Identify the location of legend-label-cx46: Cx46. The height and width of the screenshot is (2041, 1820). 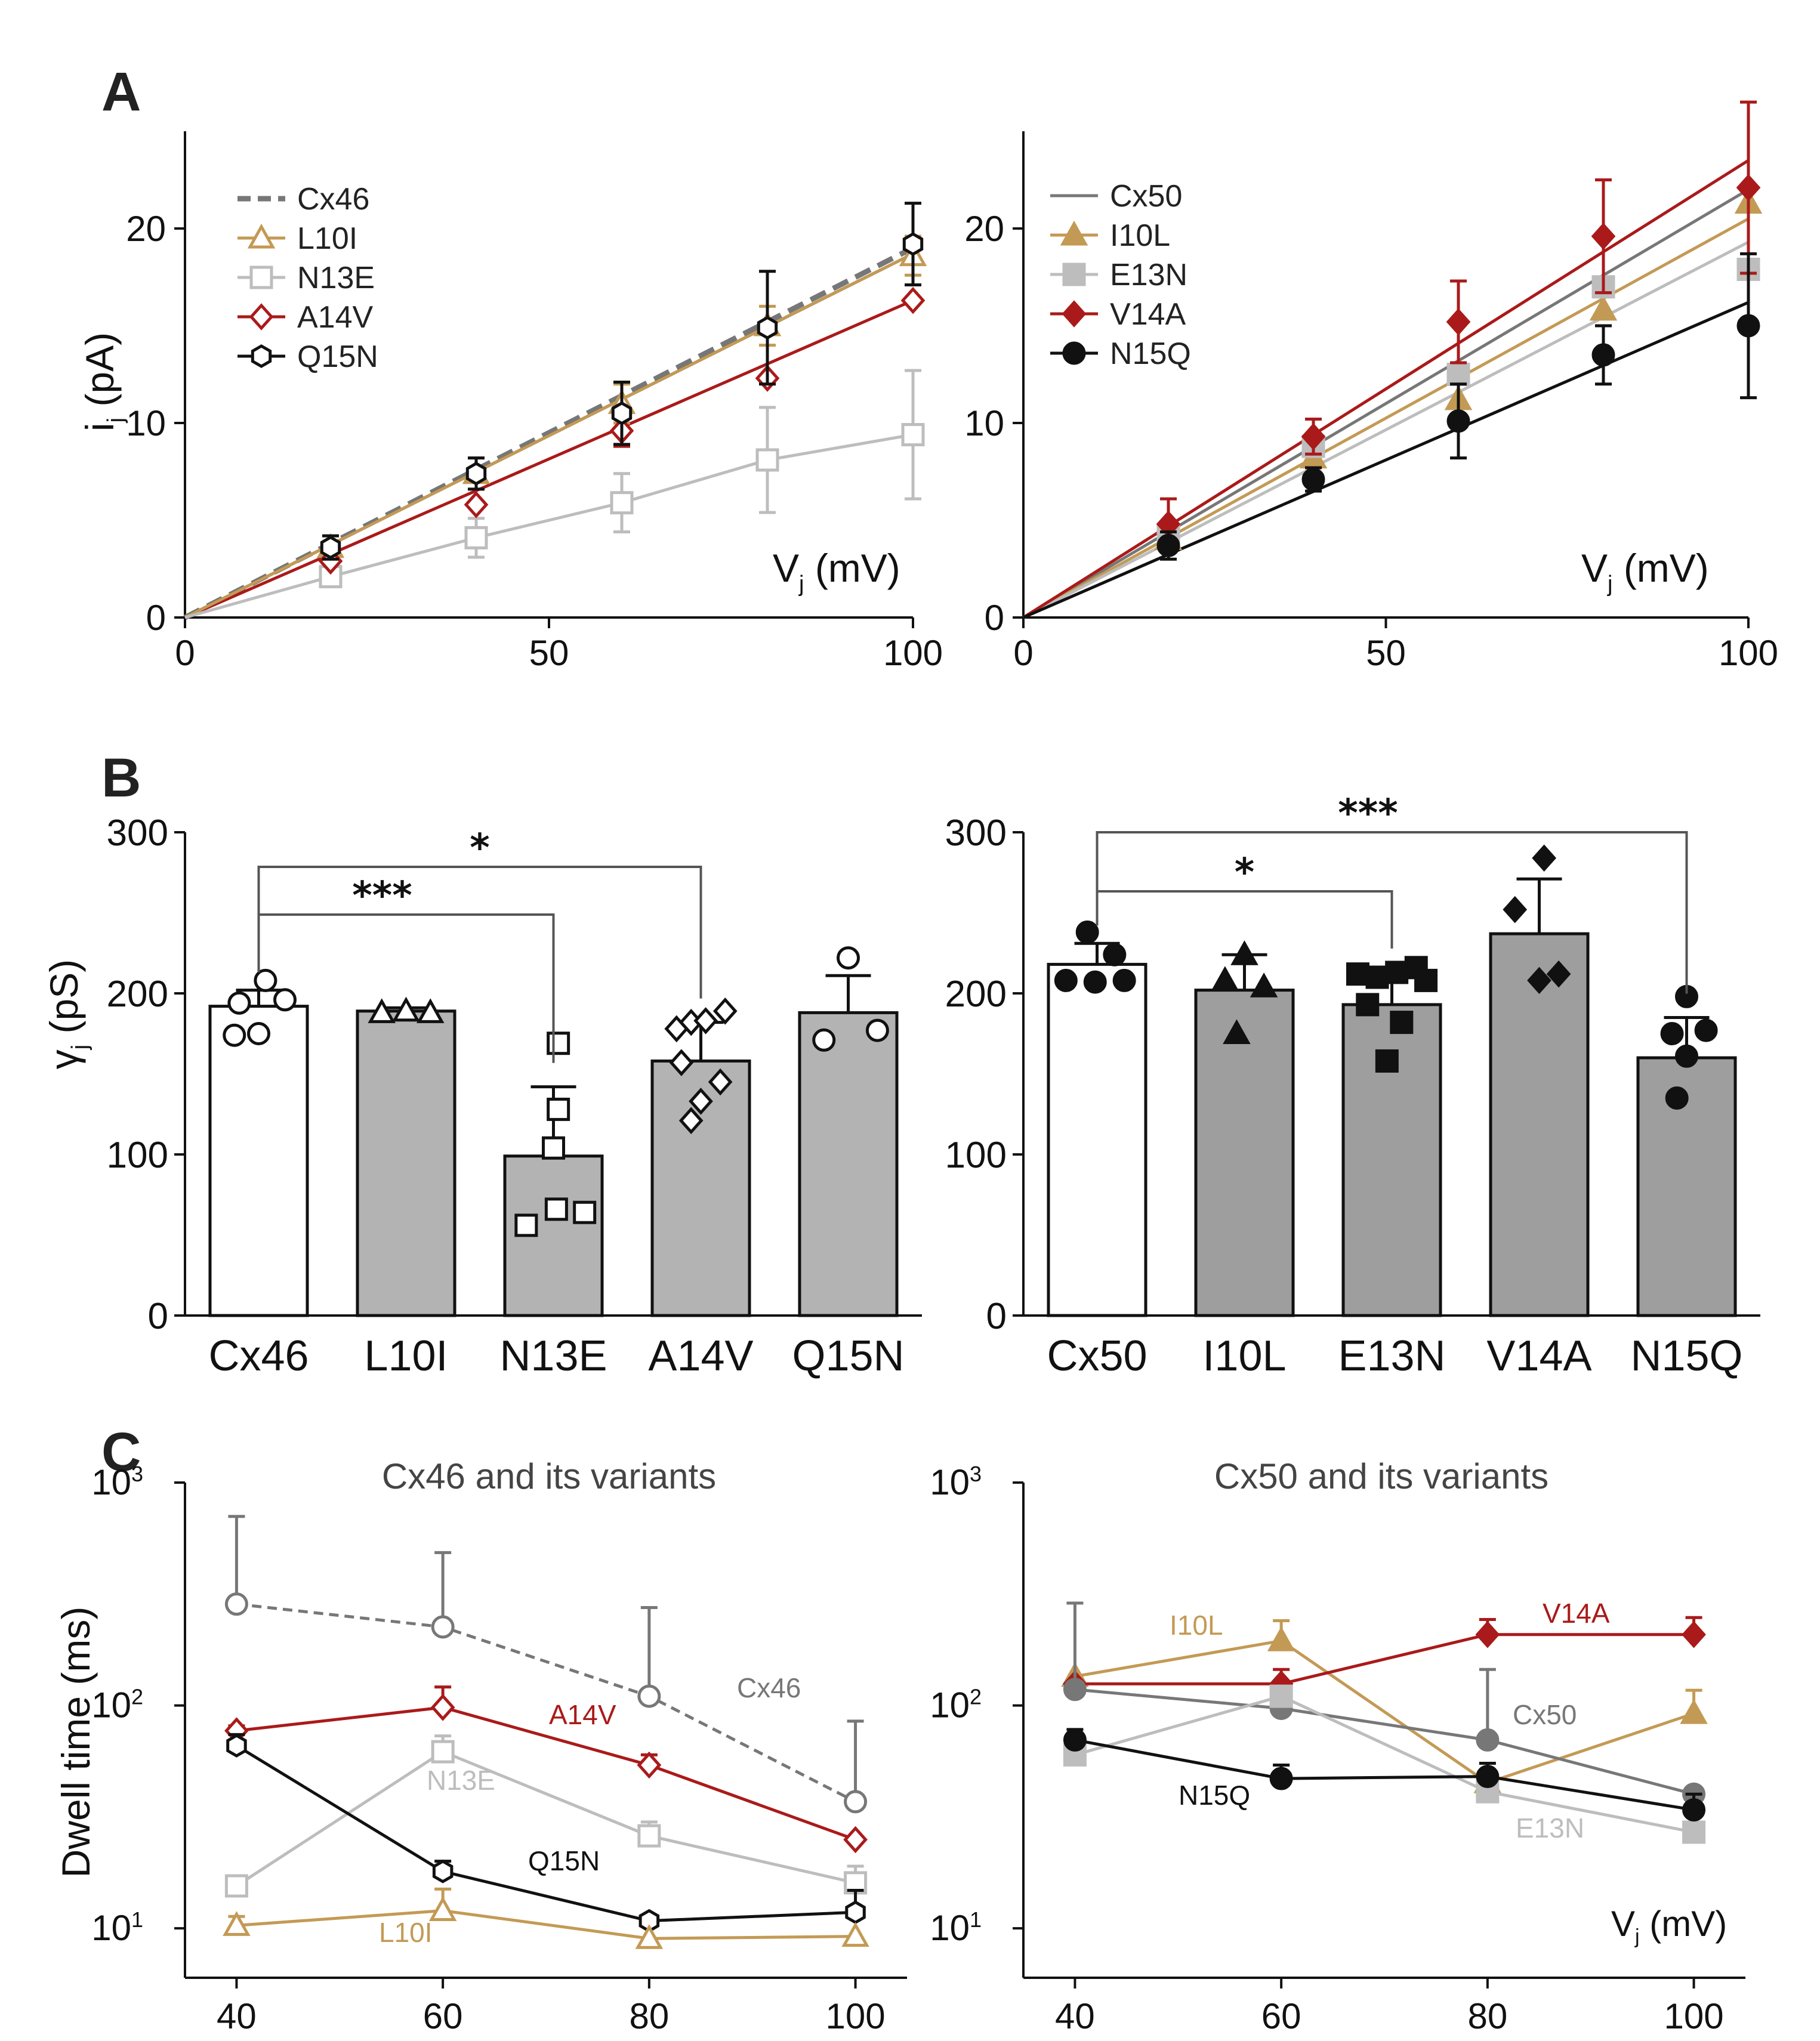
(333, 199).